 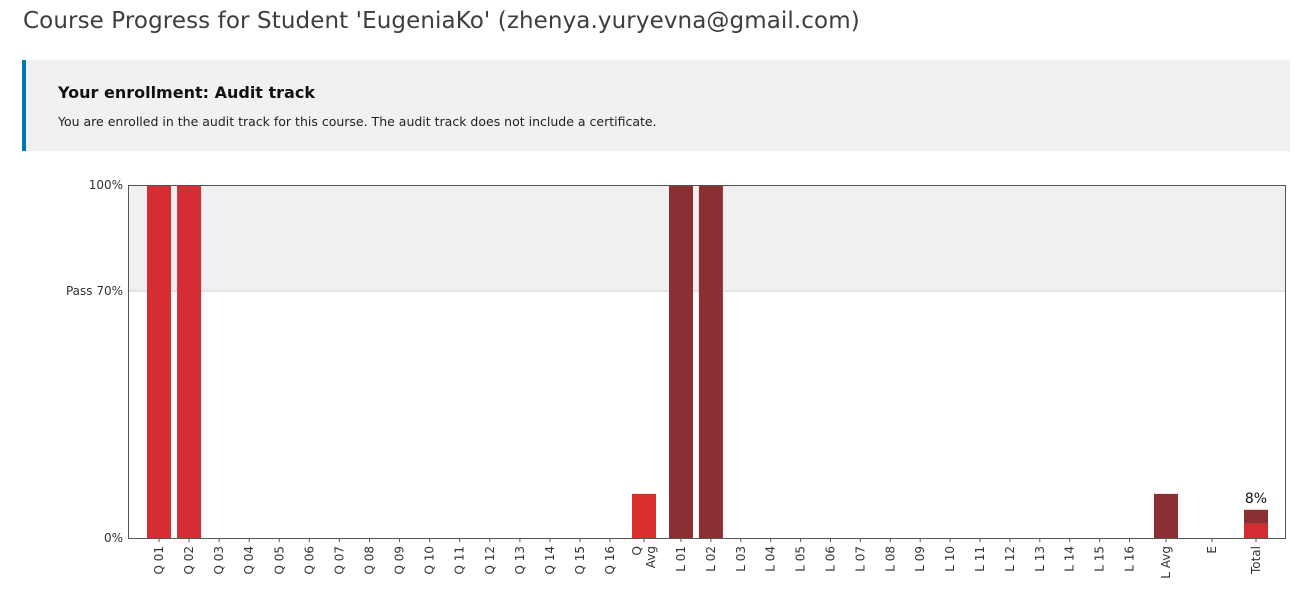 What do you see at coordinates (637, 550) in the screenshot?
I see `x-tick-label: Q` at bounding box center [637, 550].